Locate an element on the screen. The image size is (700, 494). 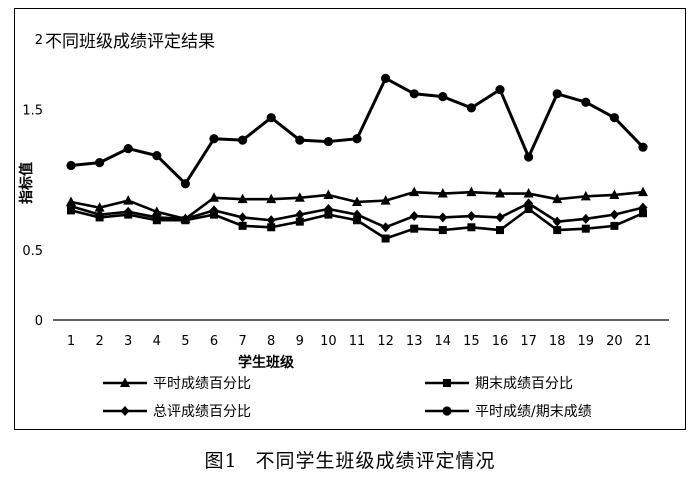
x-tick-label: 6 is located at coordinates (214, 341).